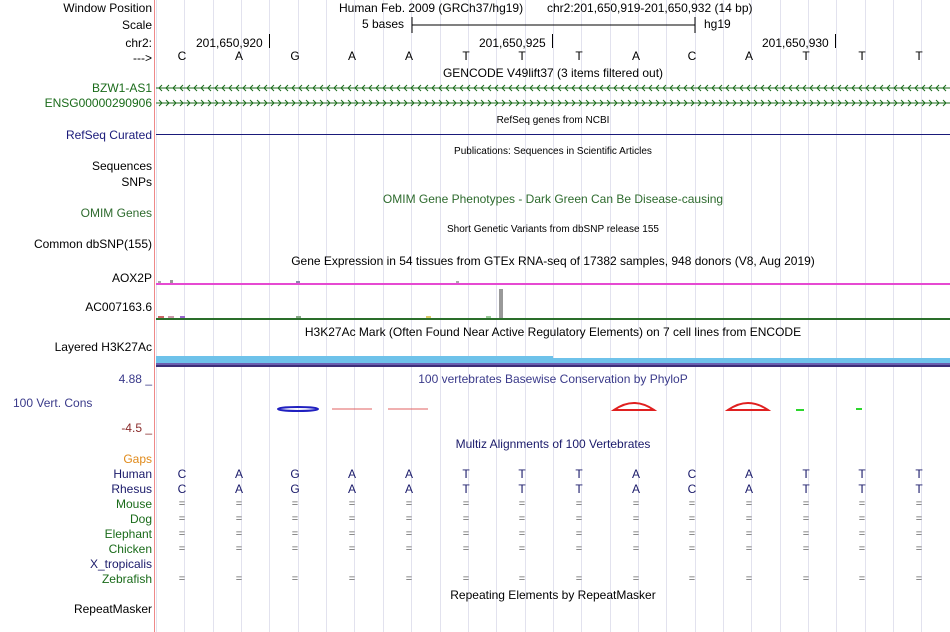 This screenshot has height=632, width=950. What do you see at coordinates (553, 283) in the screenshot?
I see `gtex-aox2p-bars` at bounding box center [553, 283].